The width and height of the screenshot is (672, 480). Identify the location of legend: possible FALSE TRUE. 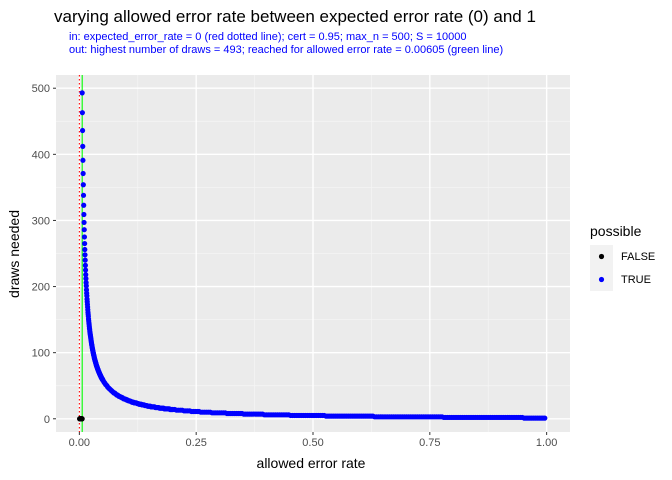
(622, 257).